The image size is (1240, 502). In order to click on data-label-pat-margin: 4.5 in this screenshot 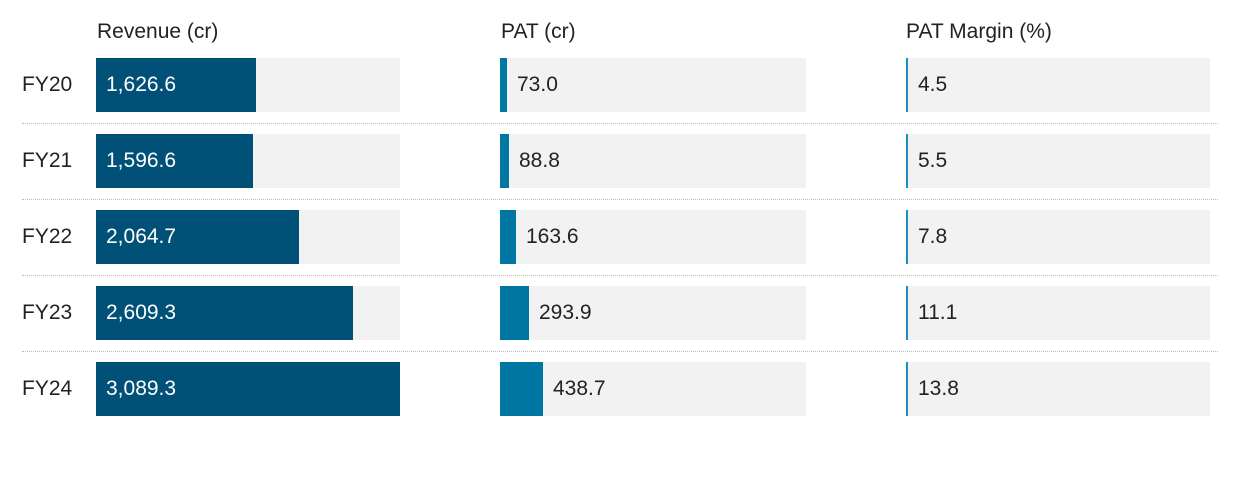, I will do `click(933, 84)`.